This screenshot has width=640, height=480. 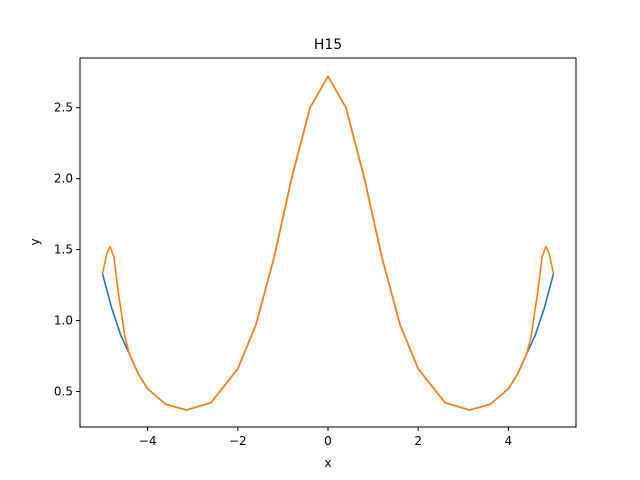 I want to click on y-tick-label: 1.0, so click(x=63, y=321).